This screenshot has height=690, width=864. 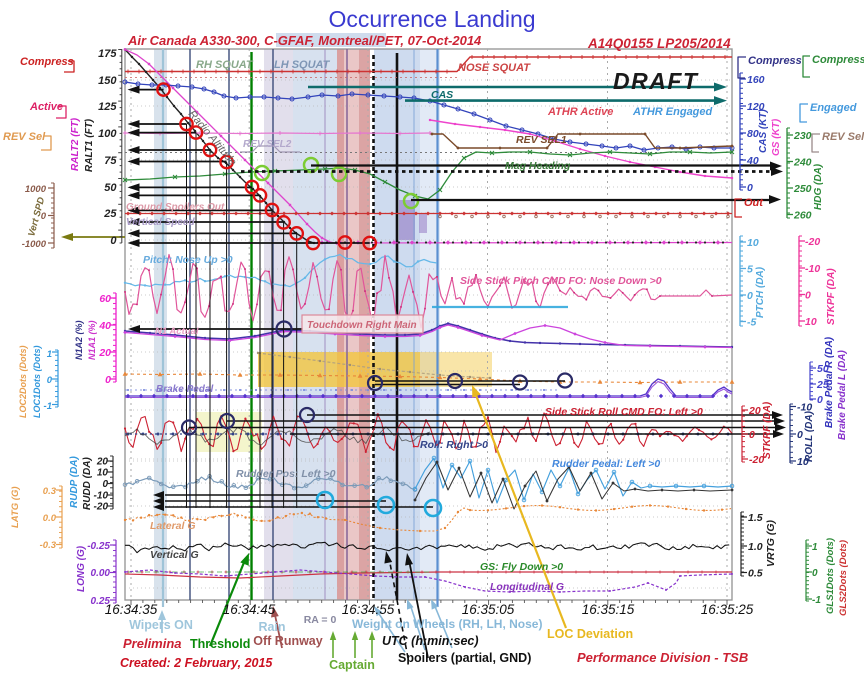 What do you see at coordinates (754, 203) in the screenshot?
I see `svg-text: Out` at bounding box center [754, 203].